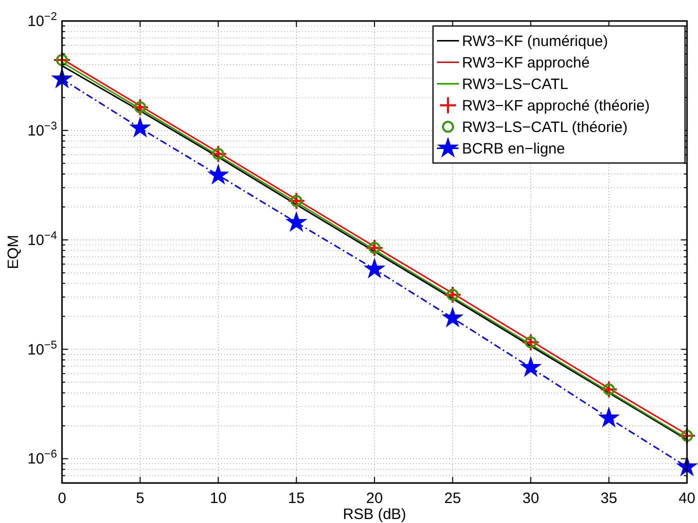 This screenshot has height=523, width=698. Describe the element at coordinates (531, 498) in the screenshot. I see `x-tick-label: 30` at that location.